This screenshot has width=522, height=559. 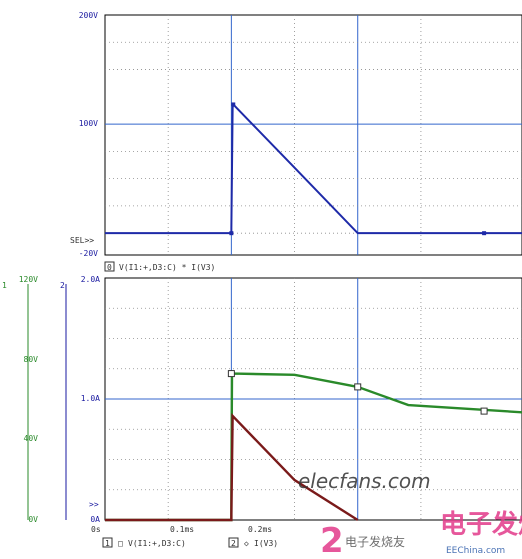 What do you see at coordinates (31, 438) in the screenshot?
I see `axis1-tick-40: 40V` at bounding box center [31, 438].